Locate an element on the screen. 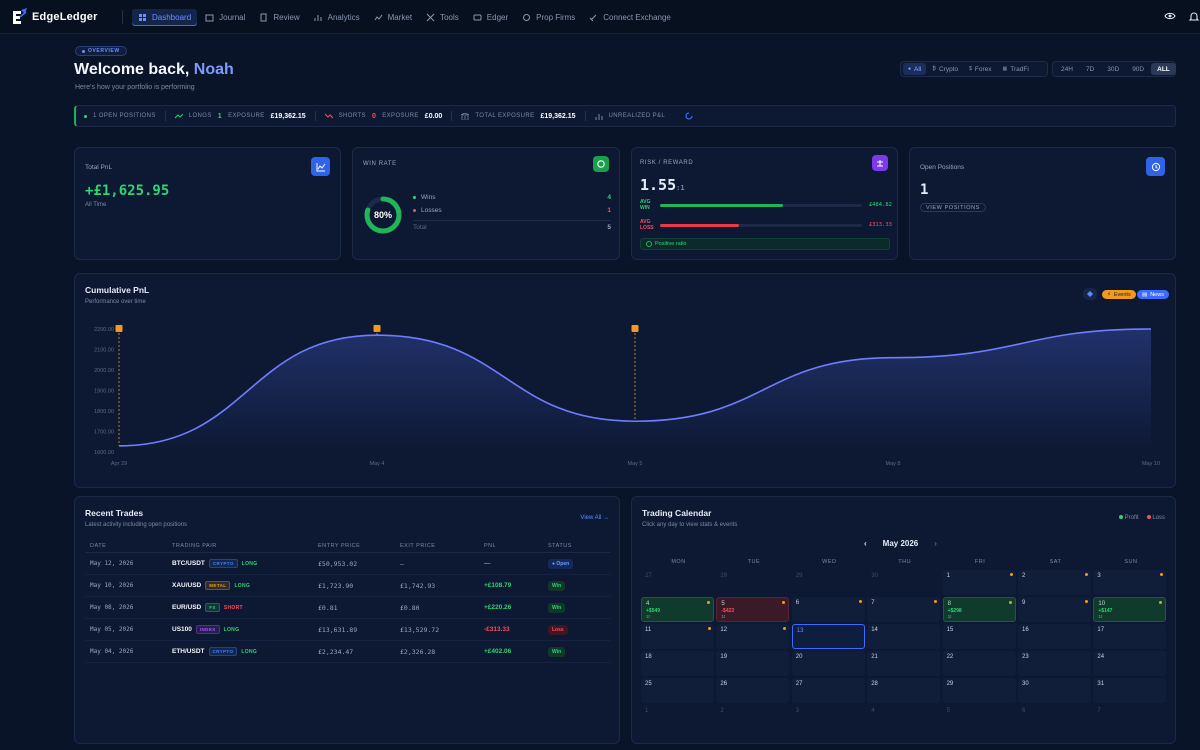  filter-forex: $ Forex is located at coordinates (980, 69).